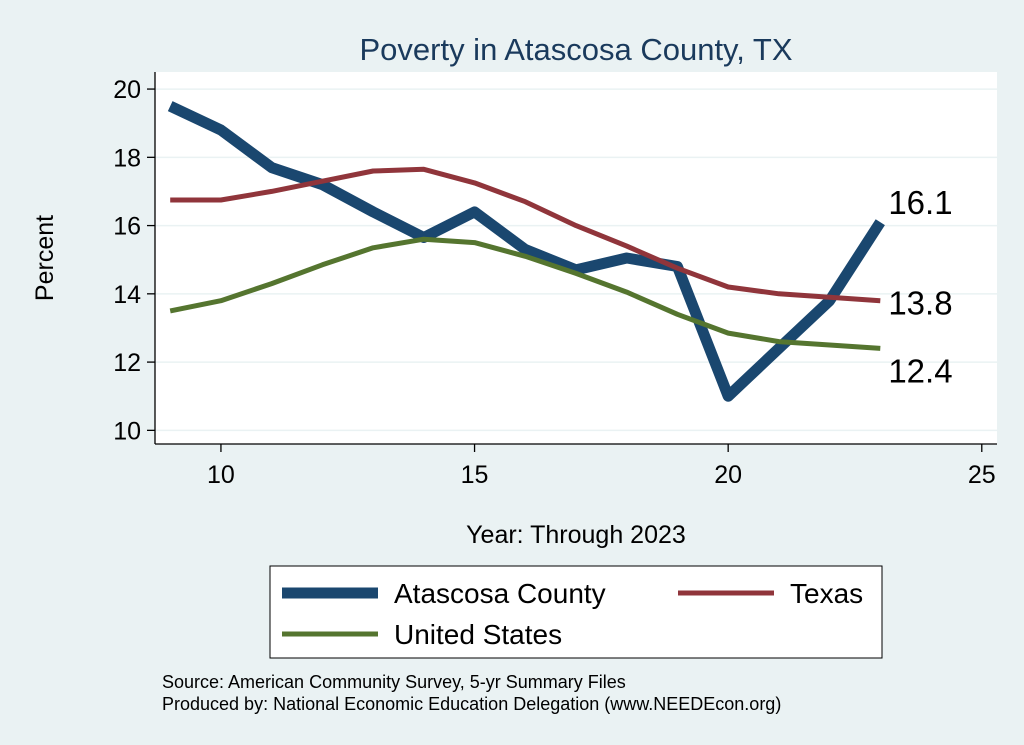 Image resolution: width=1024 pixels, height=745 pixels. What do you see at coordinates (127, 158) in the screenshot?
I see `y-tick-label-4: 18` at bounding box center [127, 158].